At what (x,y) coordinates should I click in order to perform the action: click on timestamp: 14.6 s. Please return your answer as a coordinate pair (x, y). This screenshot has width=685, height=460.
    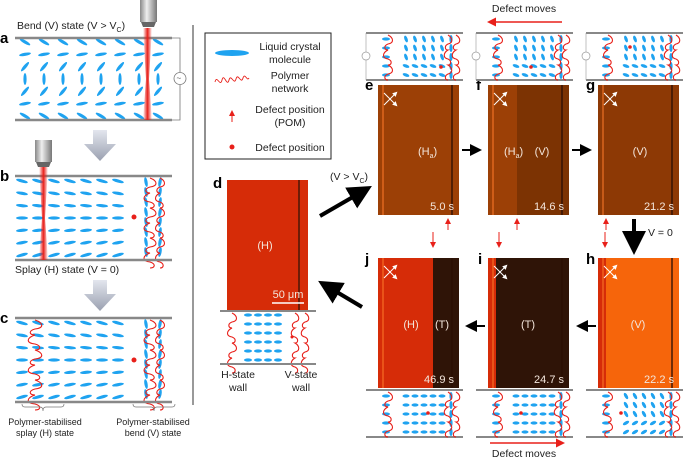
    Looking at the image, I should click on (549, 207).